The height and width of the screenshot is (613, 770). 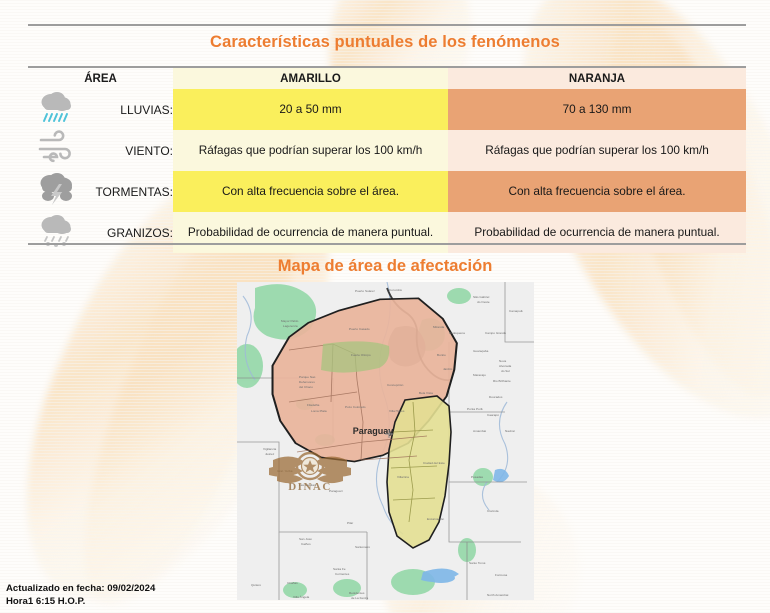 I want to click on cell-naranja-viento: Ráfagas que podrían superar los 100 km/h, so click(x=597, y=150).